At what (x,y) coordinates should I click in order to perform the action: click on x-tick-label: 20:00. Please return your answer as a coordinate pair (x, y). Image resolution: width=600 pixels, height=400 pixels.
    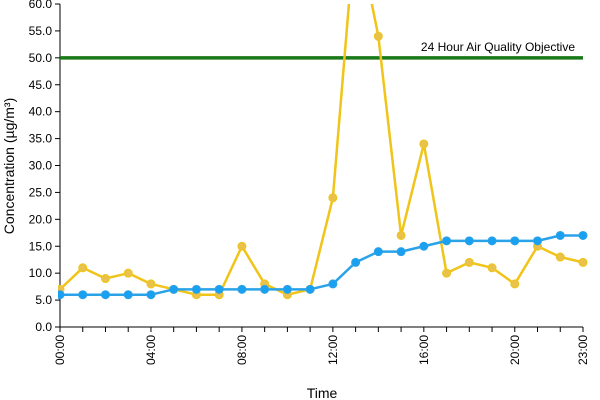
    Looking at the image, I should click on (515, 350).